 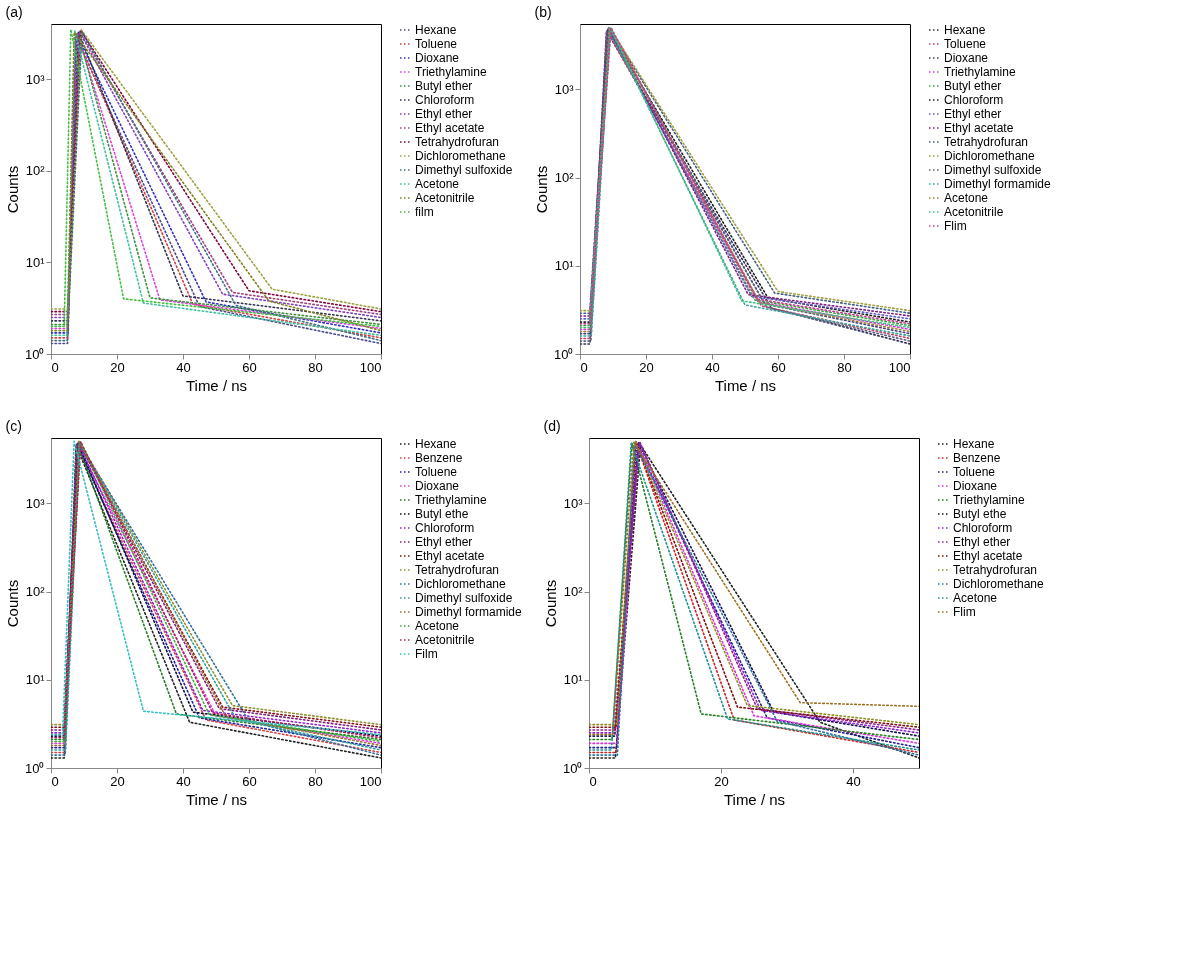 I want to click on chart-title: (b), so click(x=543, y=12).